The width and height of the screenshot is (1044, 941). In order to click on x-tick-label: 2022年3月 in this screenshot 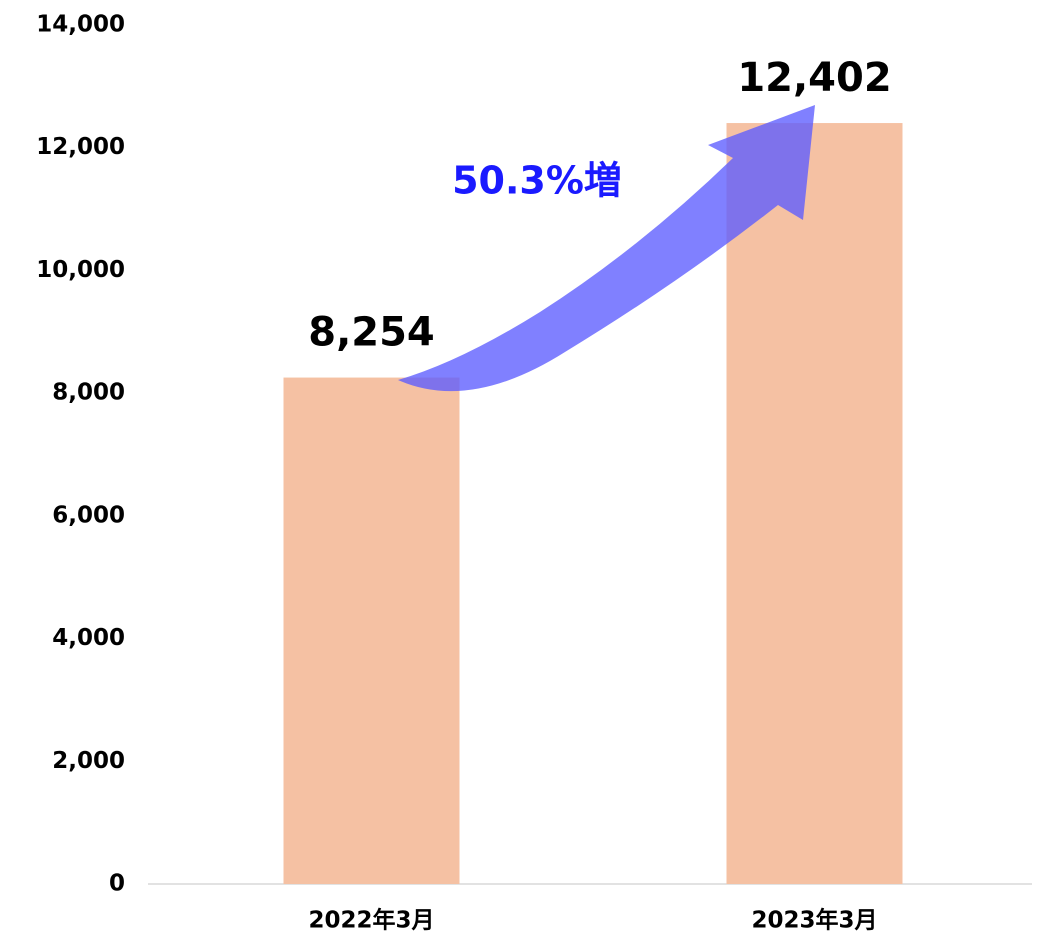, I will do `click(371, 920)`.